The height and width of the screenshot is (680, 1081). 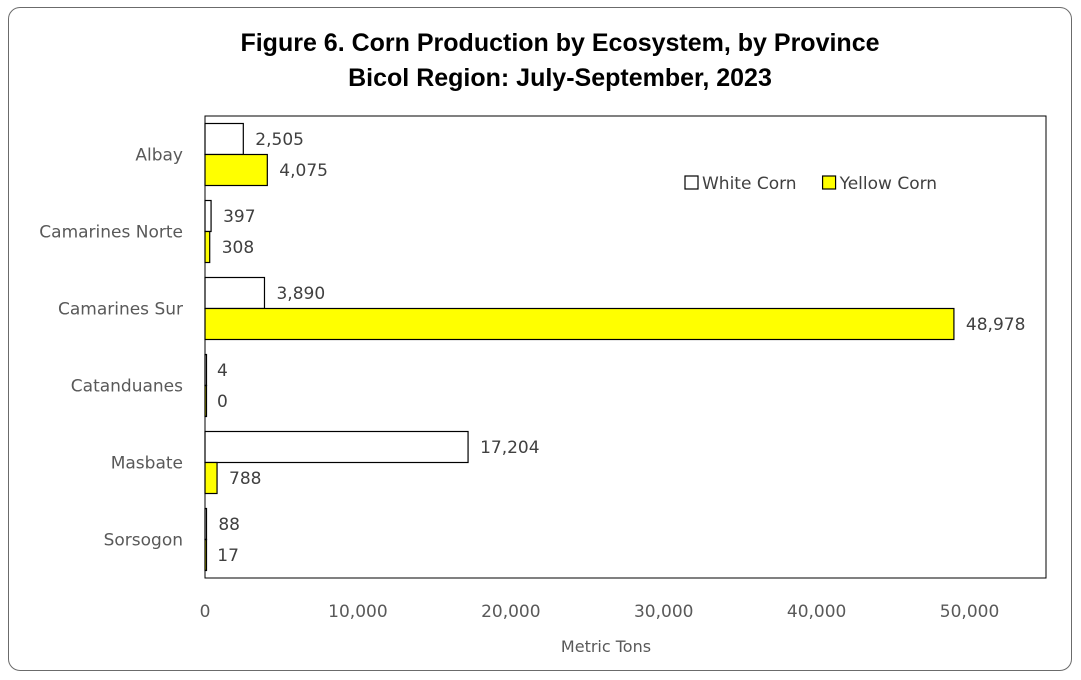 I want to click on data-label: 0, so click(x=222, y=402).